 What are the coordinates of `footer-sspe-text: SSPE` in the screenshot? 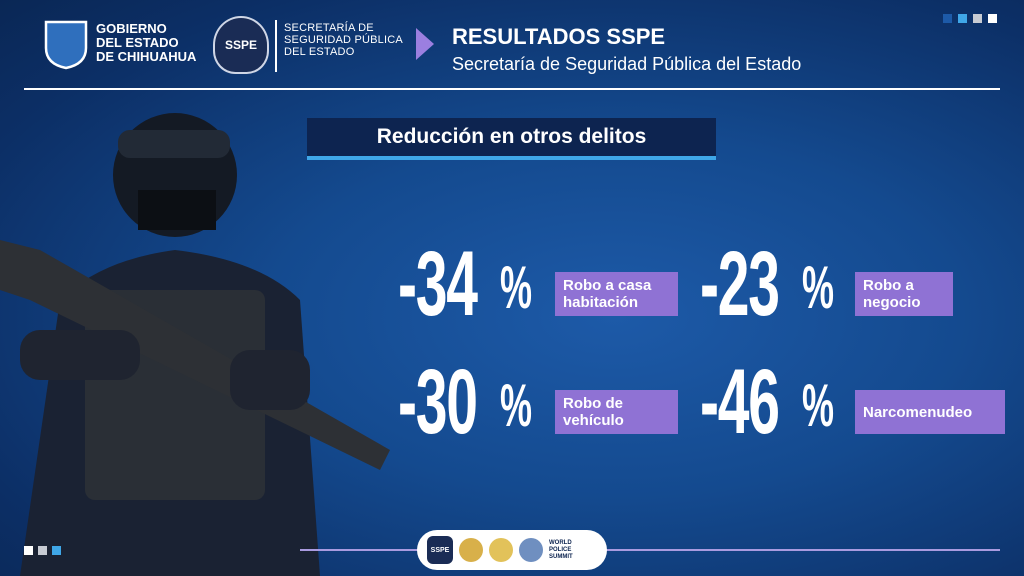 It's located at (440, 550).